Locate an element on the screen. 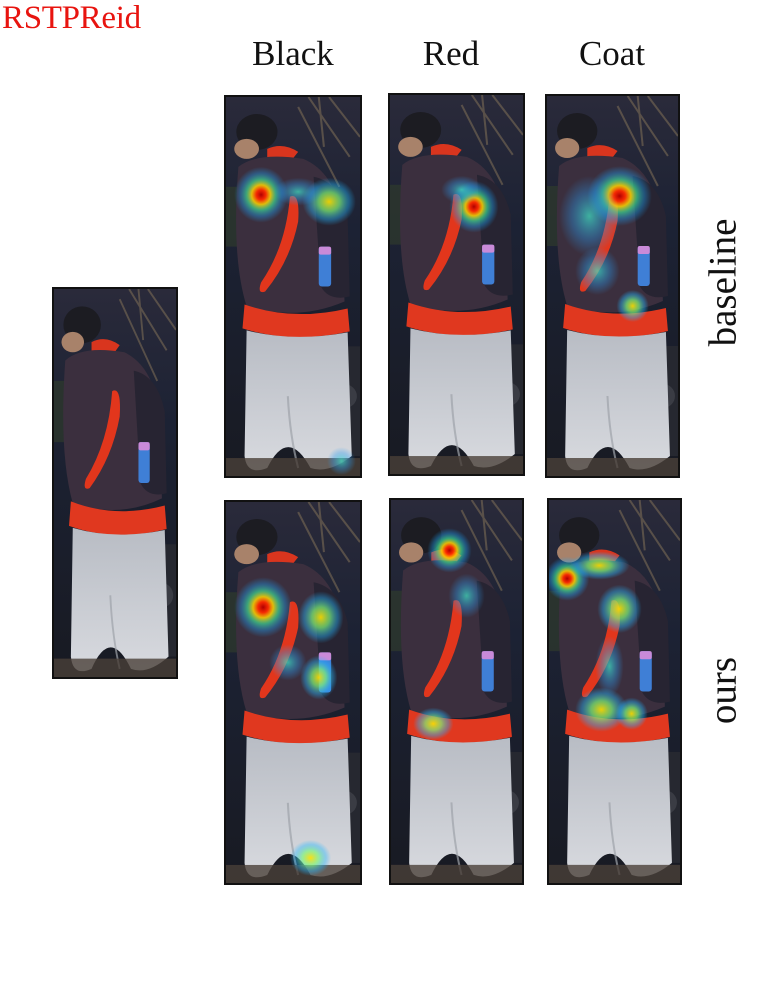 The width and height of the screenshot is (759, 981). row-label-baseline: baseline is located at coordinates (723, 282).